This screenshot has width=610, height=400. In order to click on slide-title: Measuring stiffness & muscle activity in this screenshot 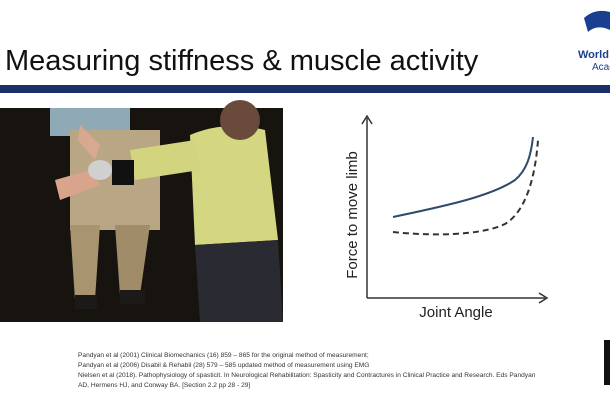, I will do `click(242, 61)`.